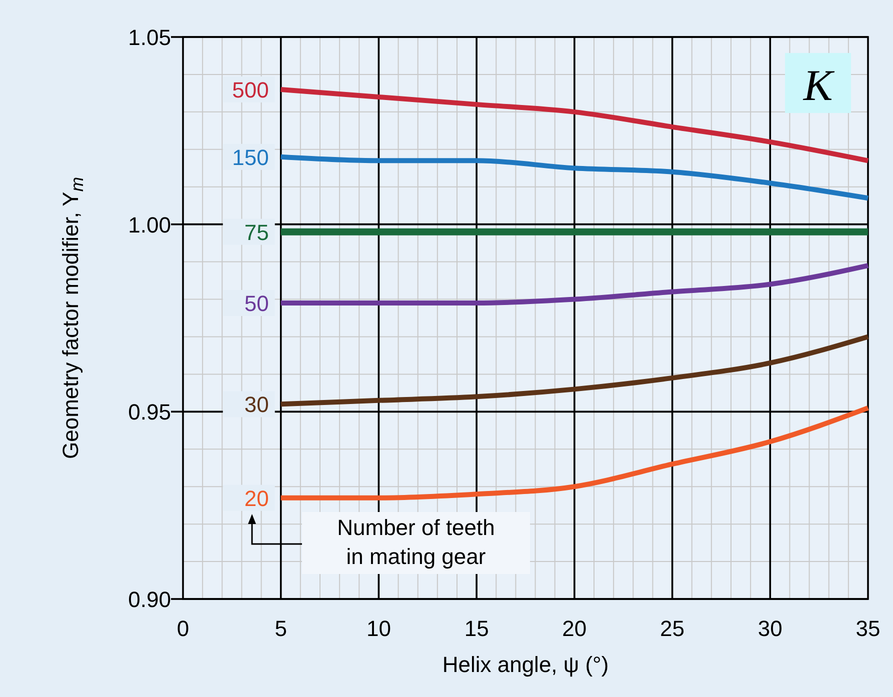 This screenshot has height=697, width=893. What do you see at coordinates (280, 628) in the screenshot?
I see `x-tick-label: 5` at bounding box center [280, 628].